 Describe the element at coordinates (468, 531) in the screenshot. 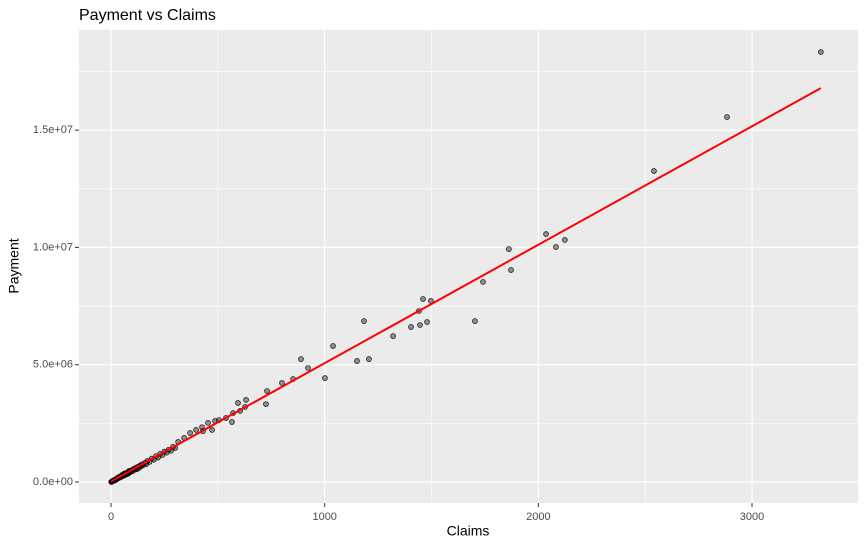

I see `x-axis-label: Claims` at that location.